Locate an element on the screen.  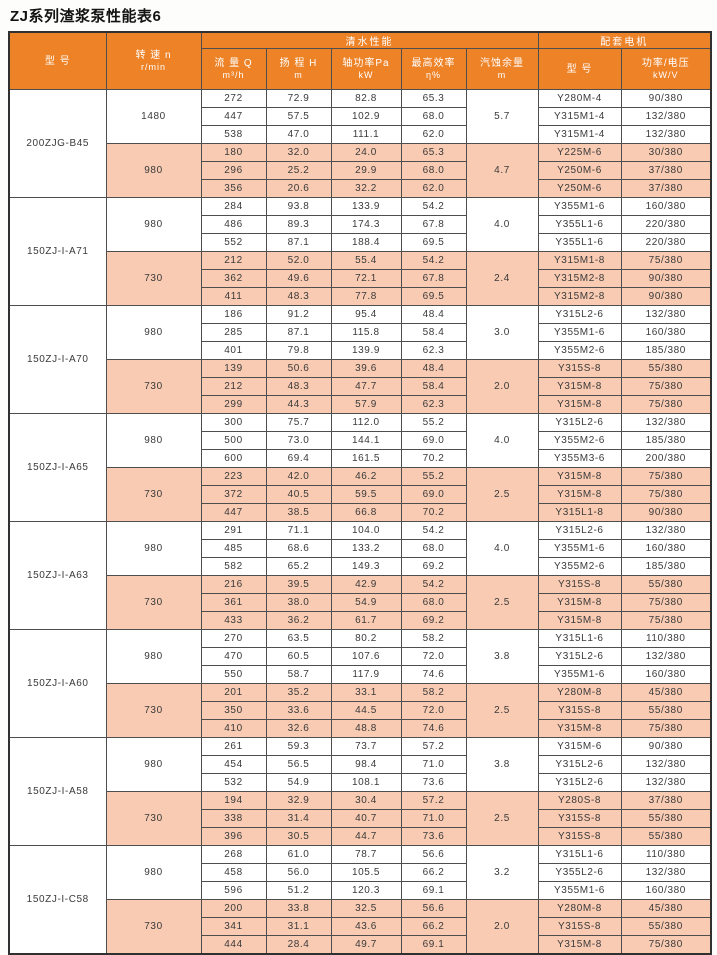
power-cell: 61.7 is located at coordinates (366, 620).